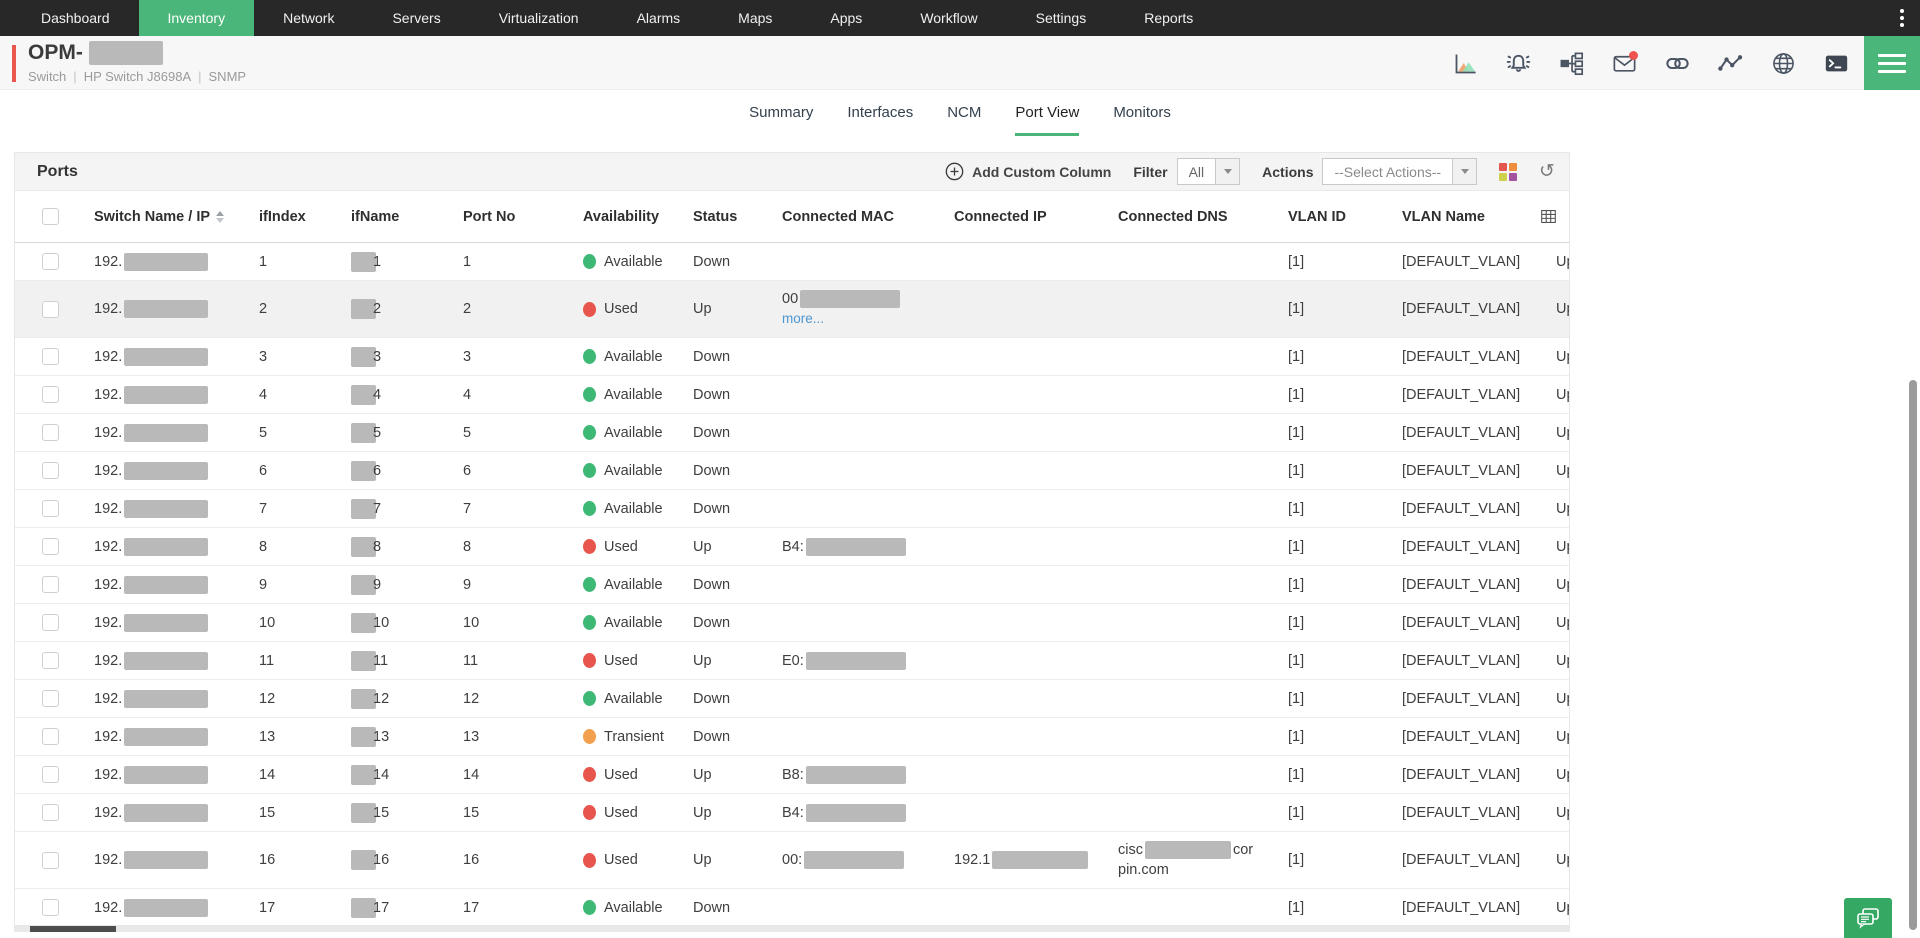  Describe the element at coordinates (1868, 918) in the screenshot. I see `chat-button` at that location.